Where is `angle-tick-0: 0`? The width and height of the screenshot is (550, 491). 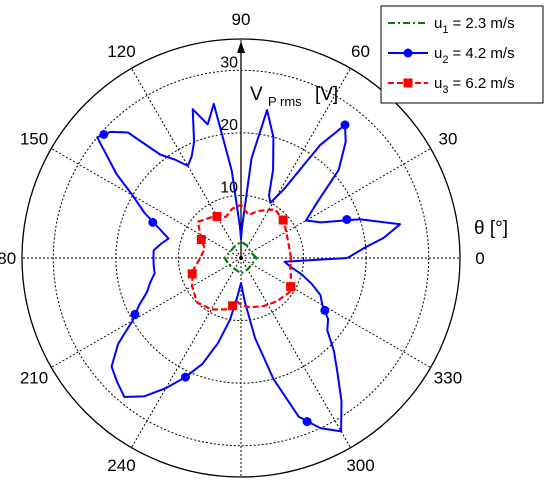
angle-tick-0: 0 is located at coordinates (479, 258).